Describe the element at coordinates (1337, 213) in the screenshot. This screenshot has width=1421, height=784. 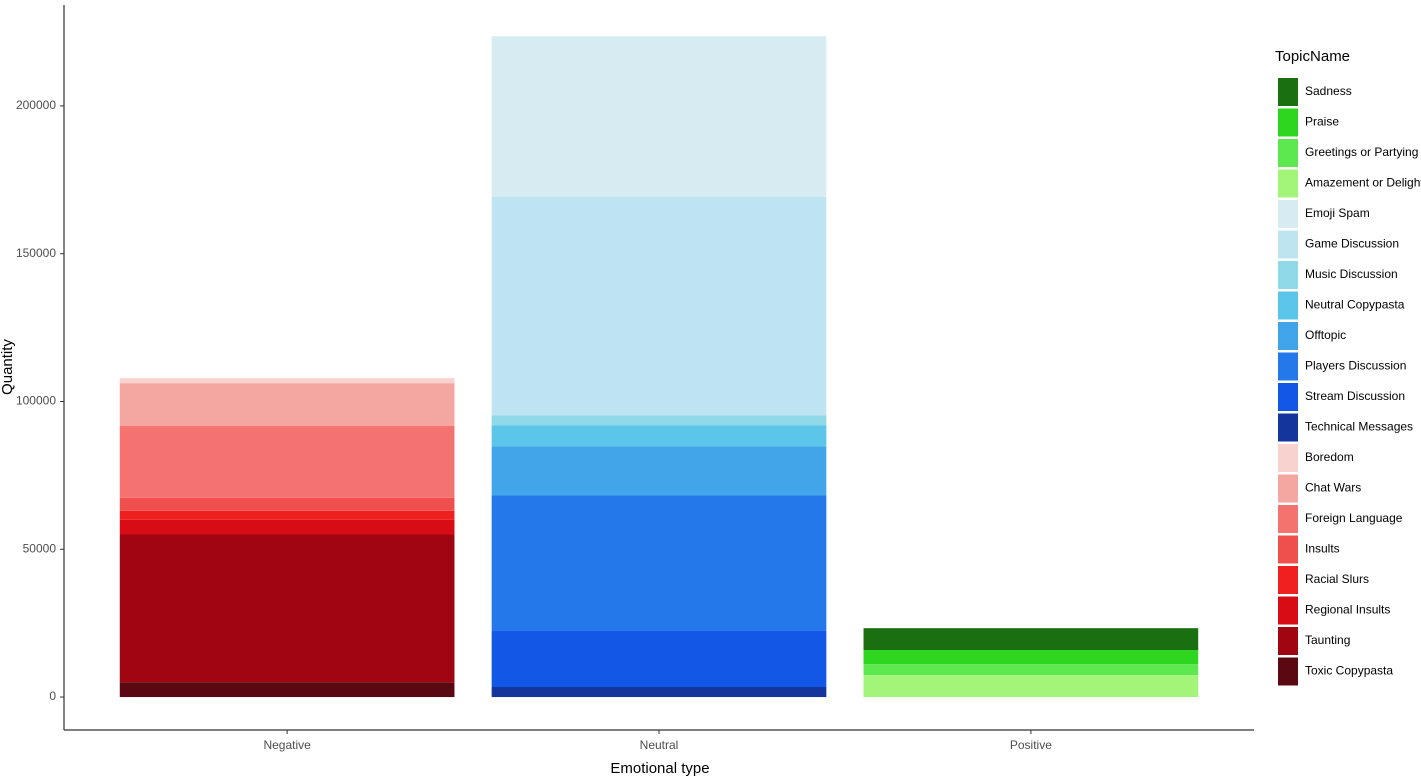
I see `legend-label: Emoji Spam` at that location.